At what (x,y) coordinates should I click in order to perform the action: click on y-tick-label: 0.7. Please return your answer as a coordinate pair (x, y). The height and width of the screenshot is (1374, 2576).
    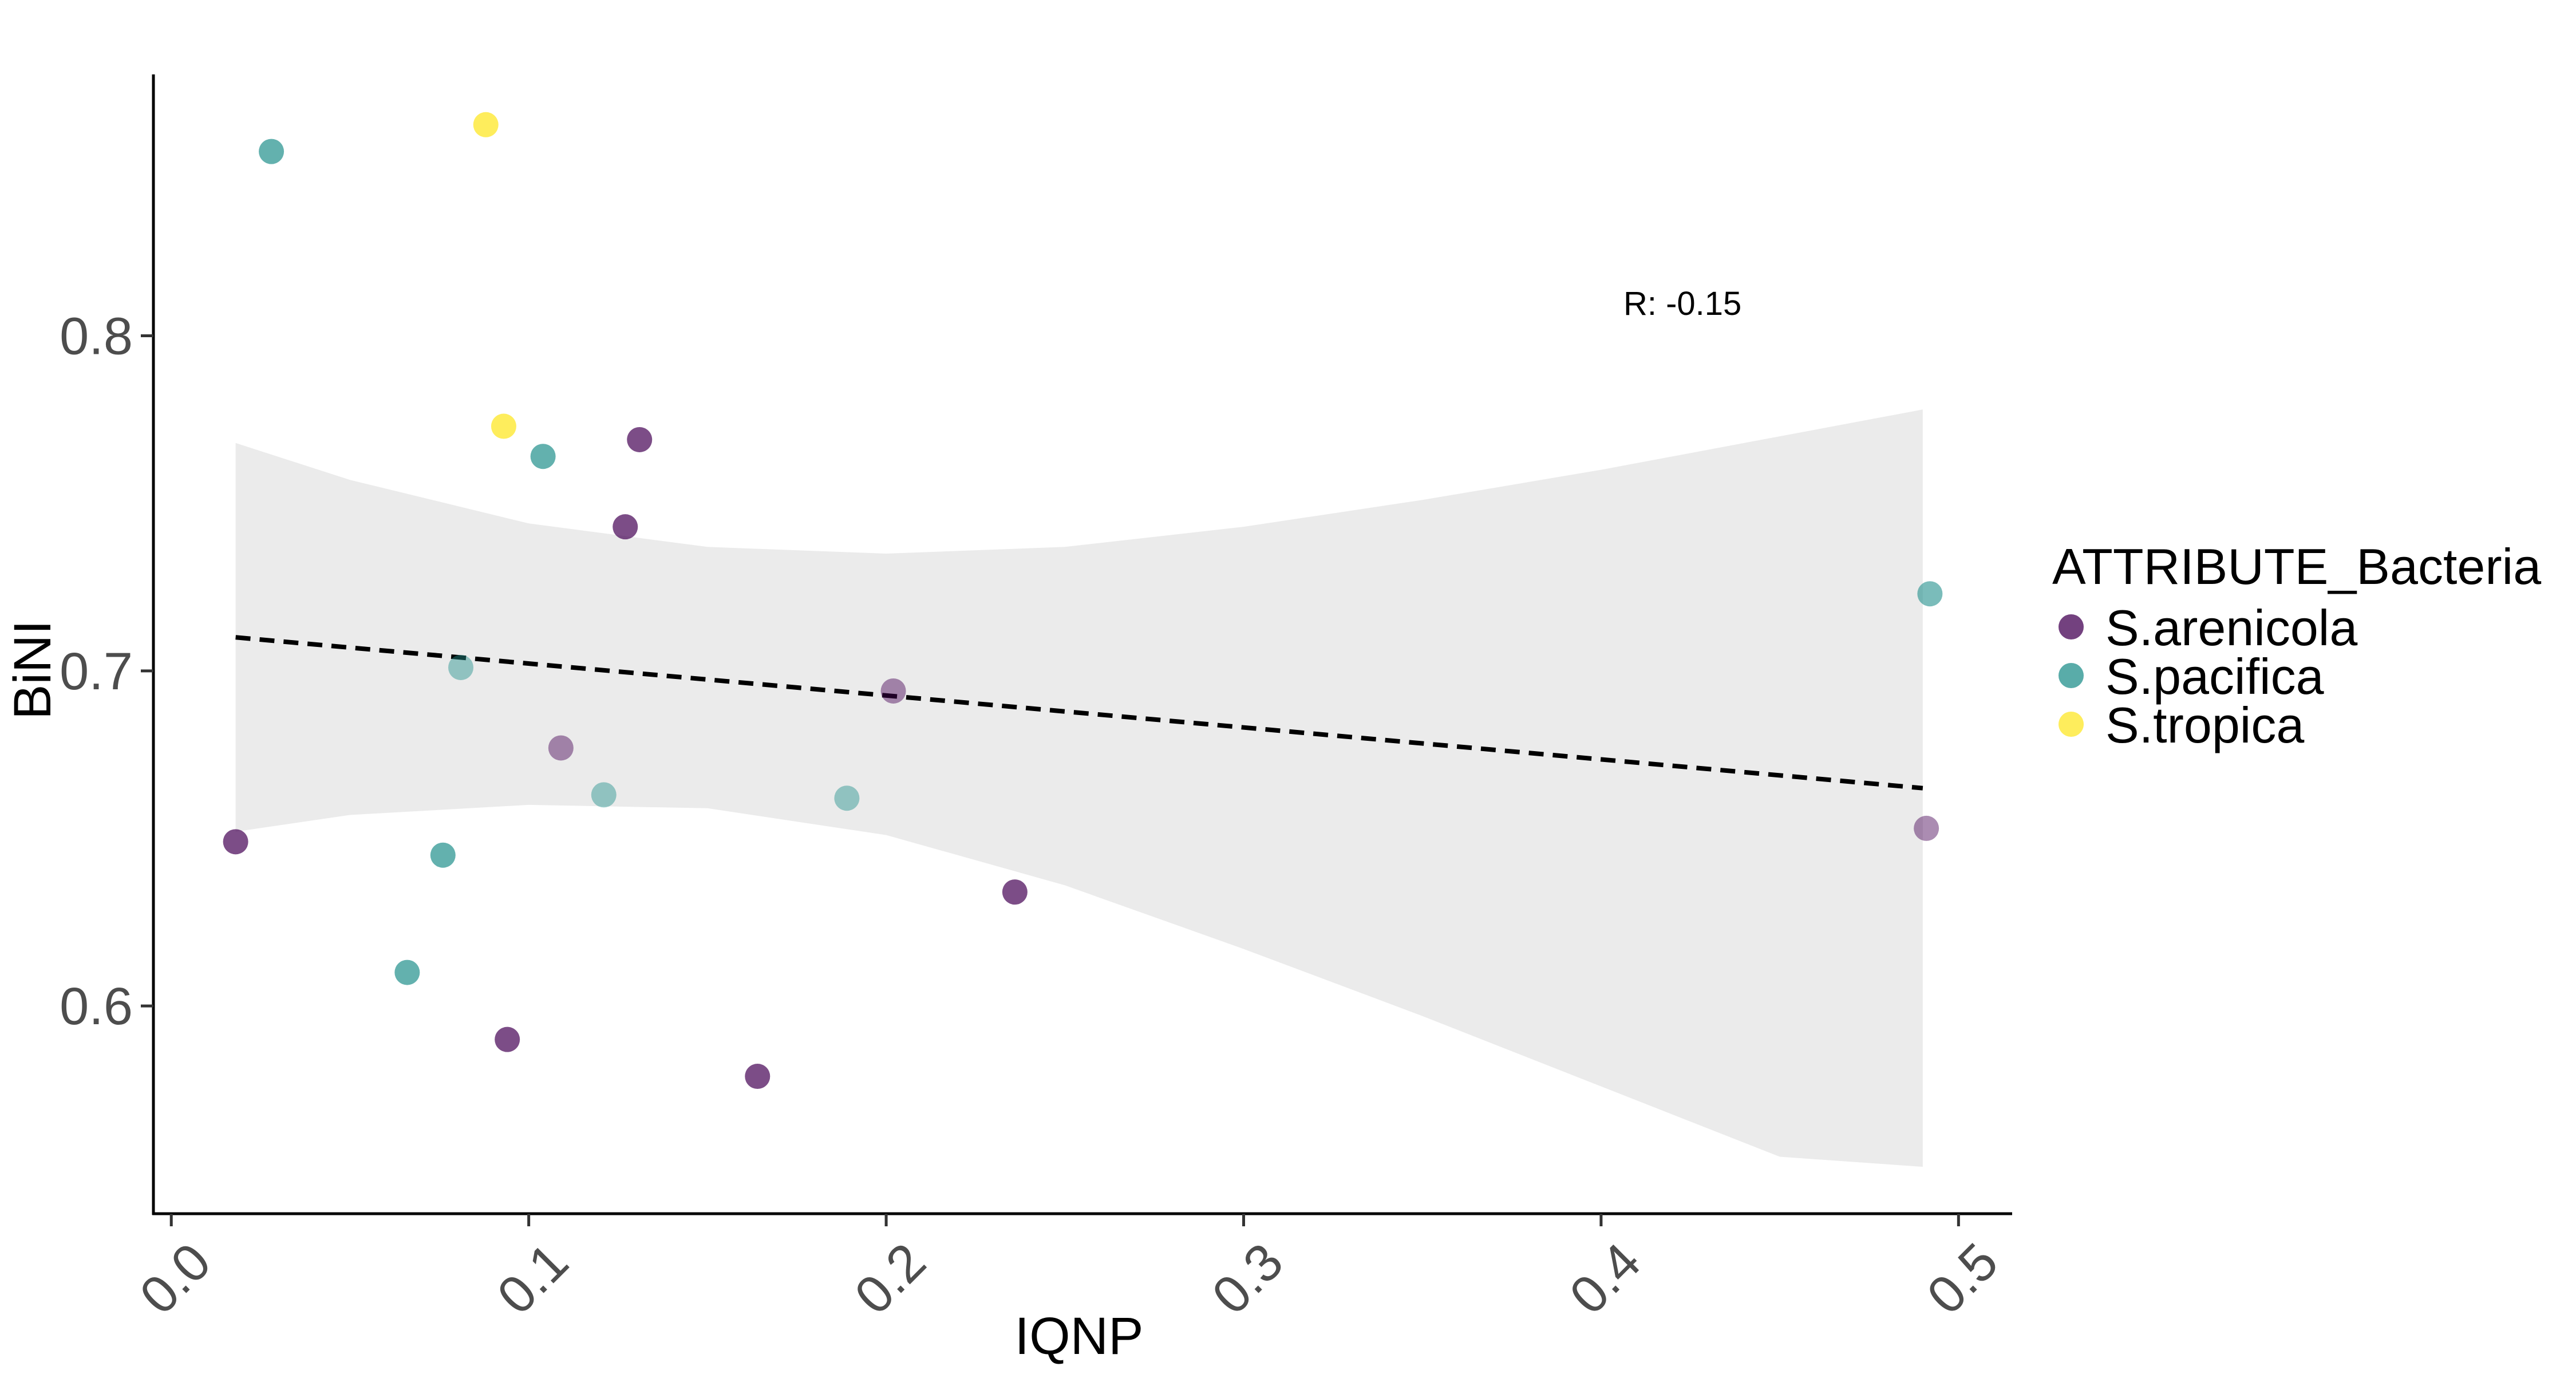
    Looking at the image, I should click on (96, 671).